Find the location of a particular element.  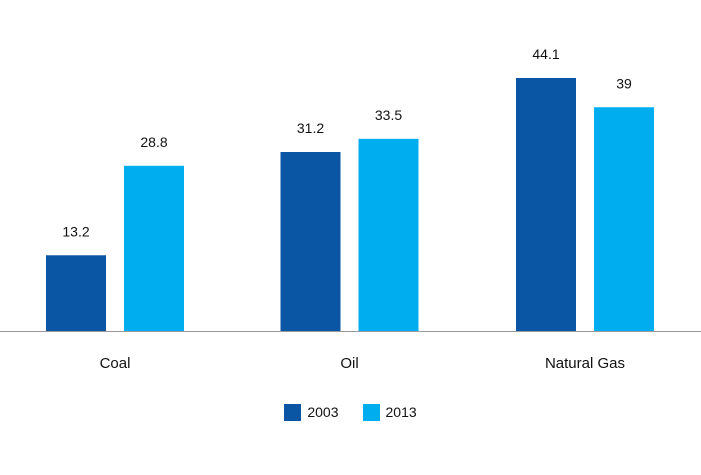

bar-oil-2003 is located at coordinates (310, 241).